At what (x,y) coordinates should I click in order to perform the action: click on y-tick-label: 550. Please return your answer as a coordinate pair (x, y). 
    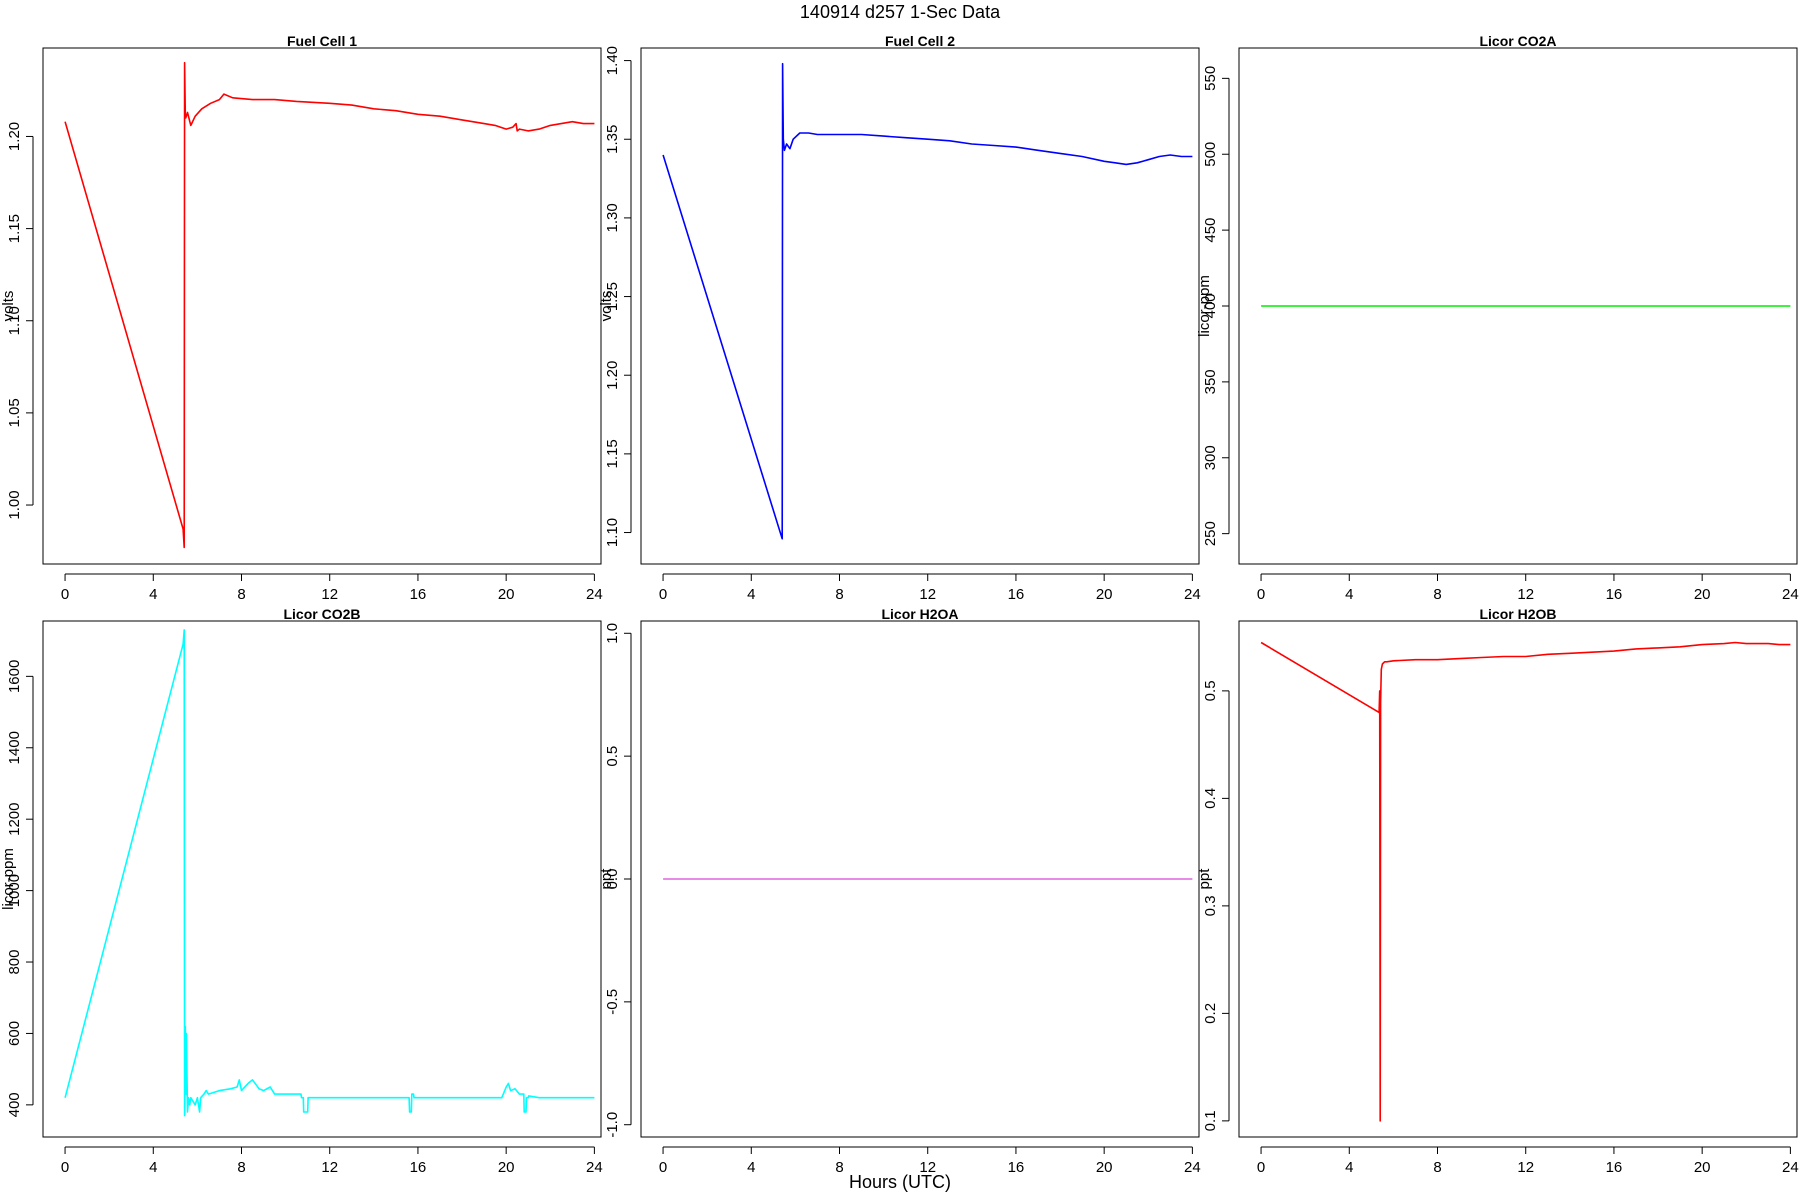
    Looking at the image, I should click on (1210, 78).